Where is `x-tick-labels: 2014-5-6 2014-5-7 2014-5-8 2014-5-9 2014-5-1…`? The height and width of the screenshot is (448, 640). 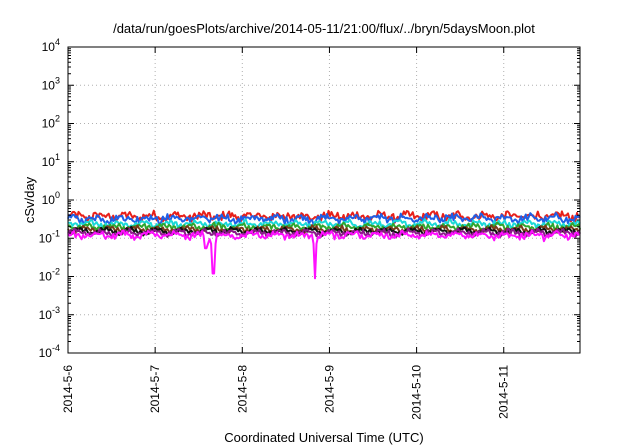 x-tick-labels: 2014-5-6 2014-5-7 2014-5-8 2014-5-9 2014-5-1… is located at coordinates (286, 392).